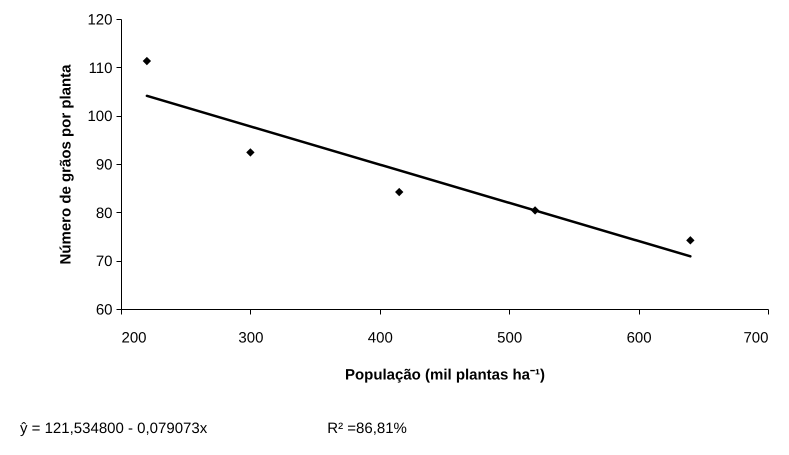 The image size is (789, 455). What do you see at coordinates (134, 338) in the screenshot?
I see `x-tick-label: 200` at bounding box center [134, 338].